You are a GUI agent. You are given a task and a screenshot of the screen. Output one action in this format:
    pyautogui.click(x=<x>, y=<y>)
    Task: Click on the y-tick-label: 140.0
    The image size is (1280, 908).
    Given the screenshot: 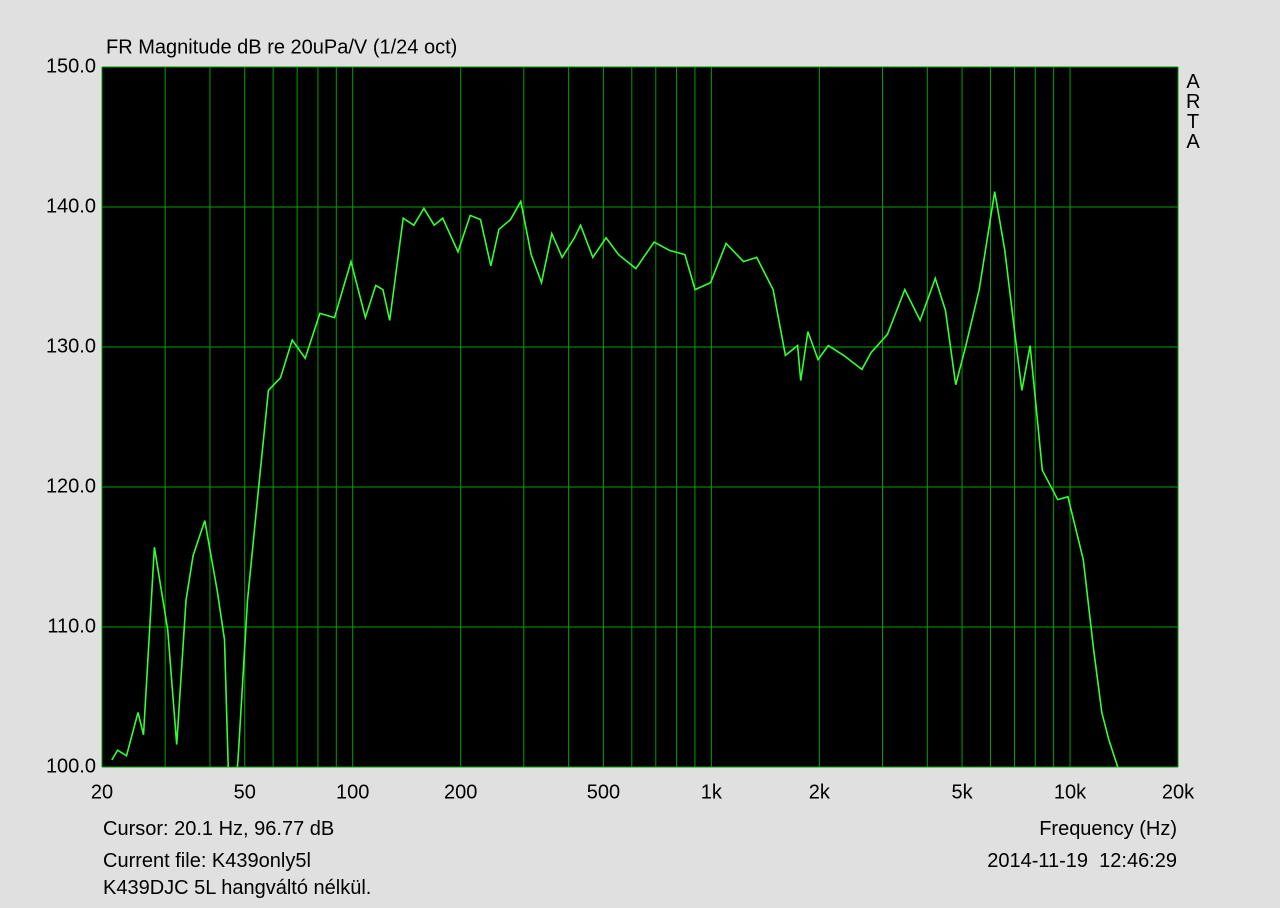 What is the action you would take?
    pyautogui.click(x=71, y=206)
    